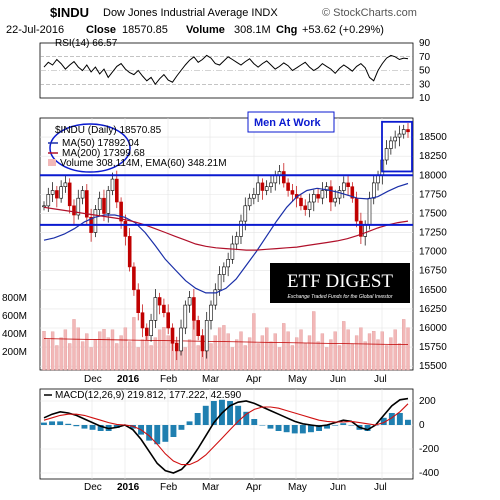 This screenshot has width=500, height=500. What do you see at coordinates (338, 379) in the screenshot?
I see `price-x-tick-label: Jun` at bounding box center [338, 379].